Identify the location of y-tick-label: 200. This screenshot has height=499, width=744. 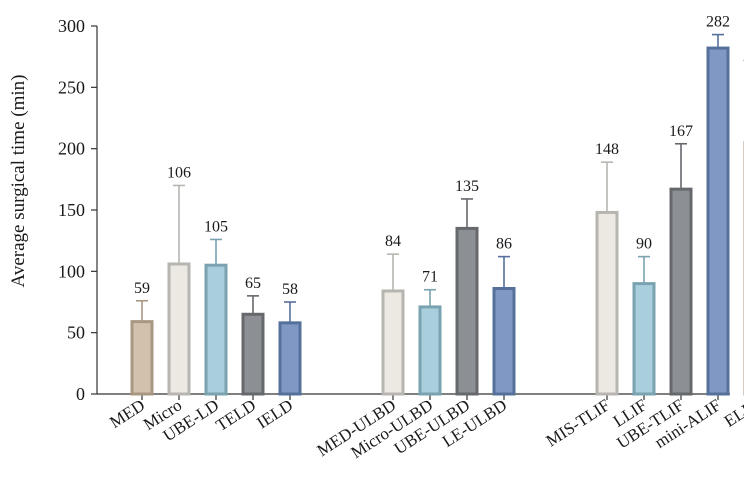
(71, 149).